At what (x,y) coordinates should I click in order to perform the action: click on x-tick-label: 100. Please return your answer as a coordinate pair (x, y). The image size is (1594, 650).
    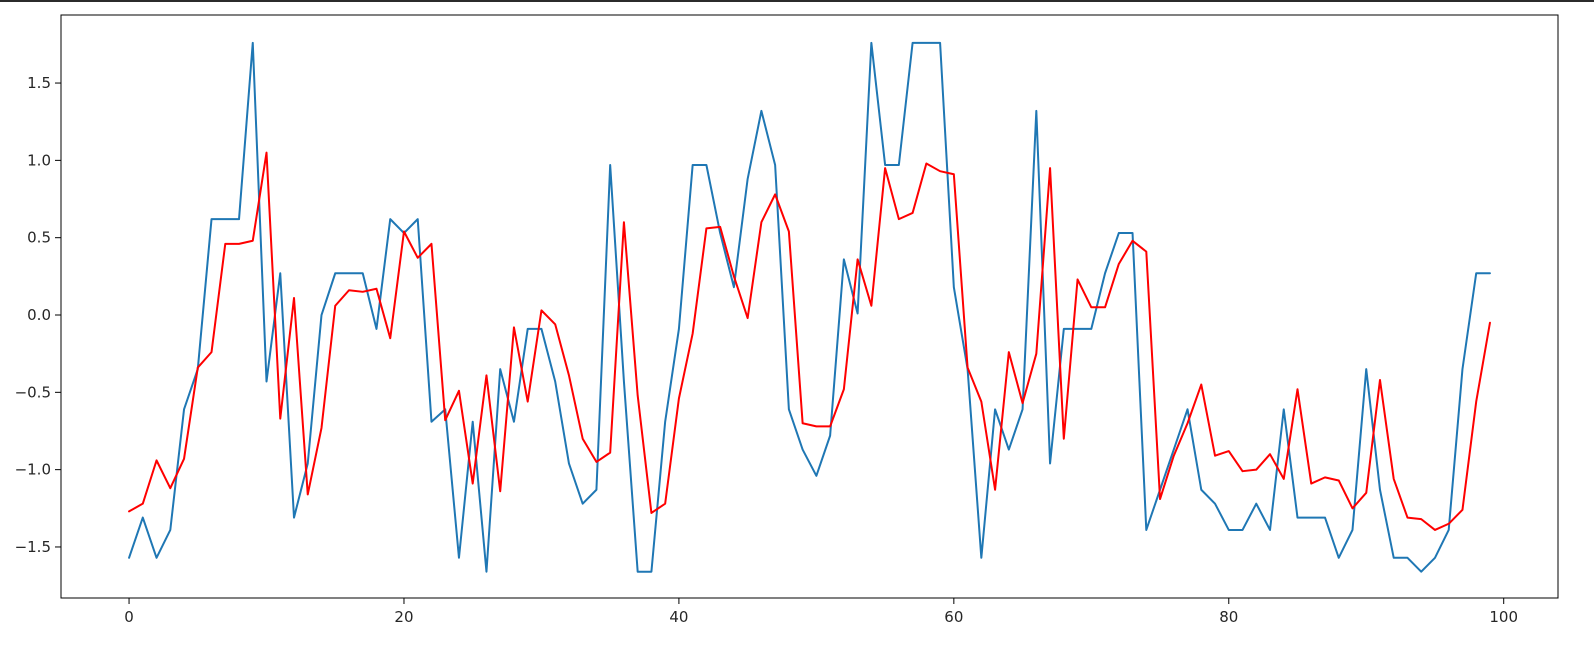
    Looking at the image, I should click on (1503, 617).